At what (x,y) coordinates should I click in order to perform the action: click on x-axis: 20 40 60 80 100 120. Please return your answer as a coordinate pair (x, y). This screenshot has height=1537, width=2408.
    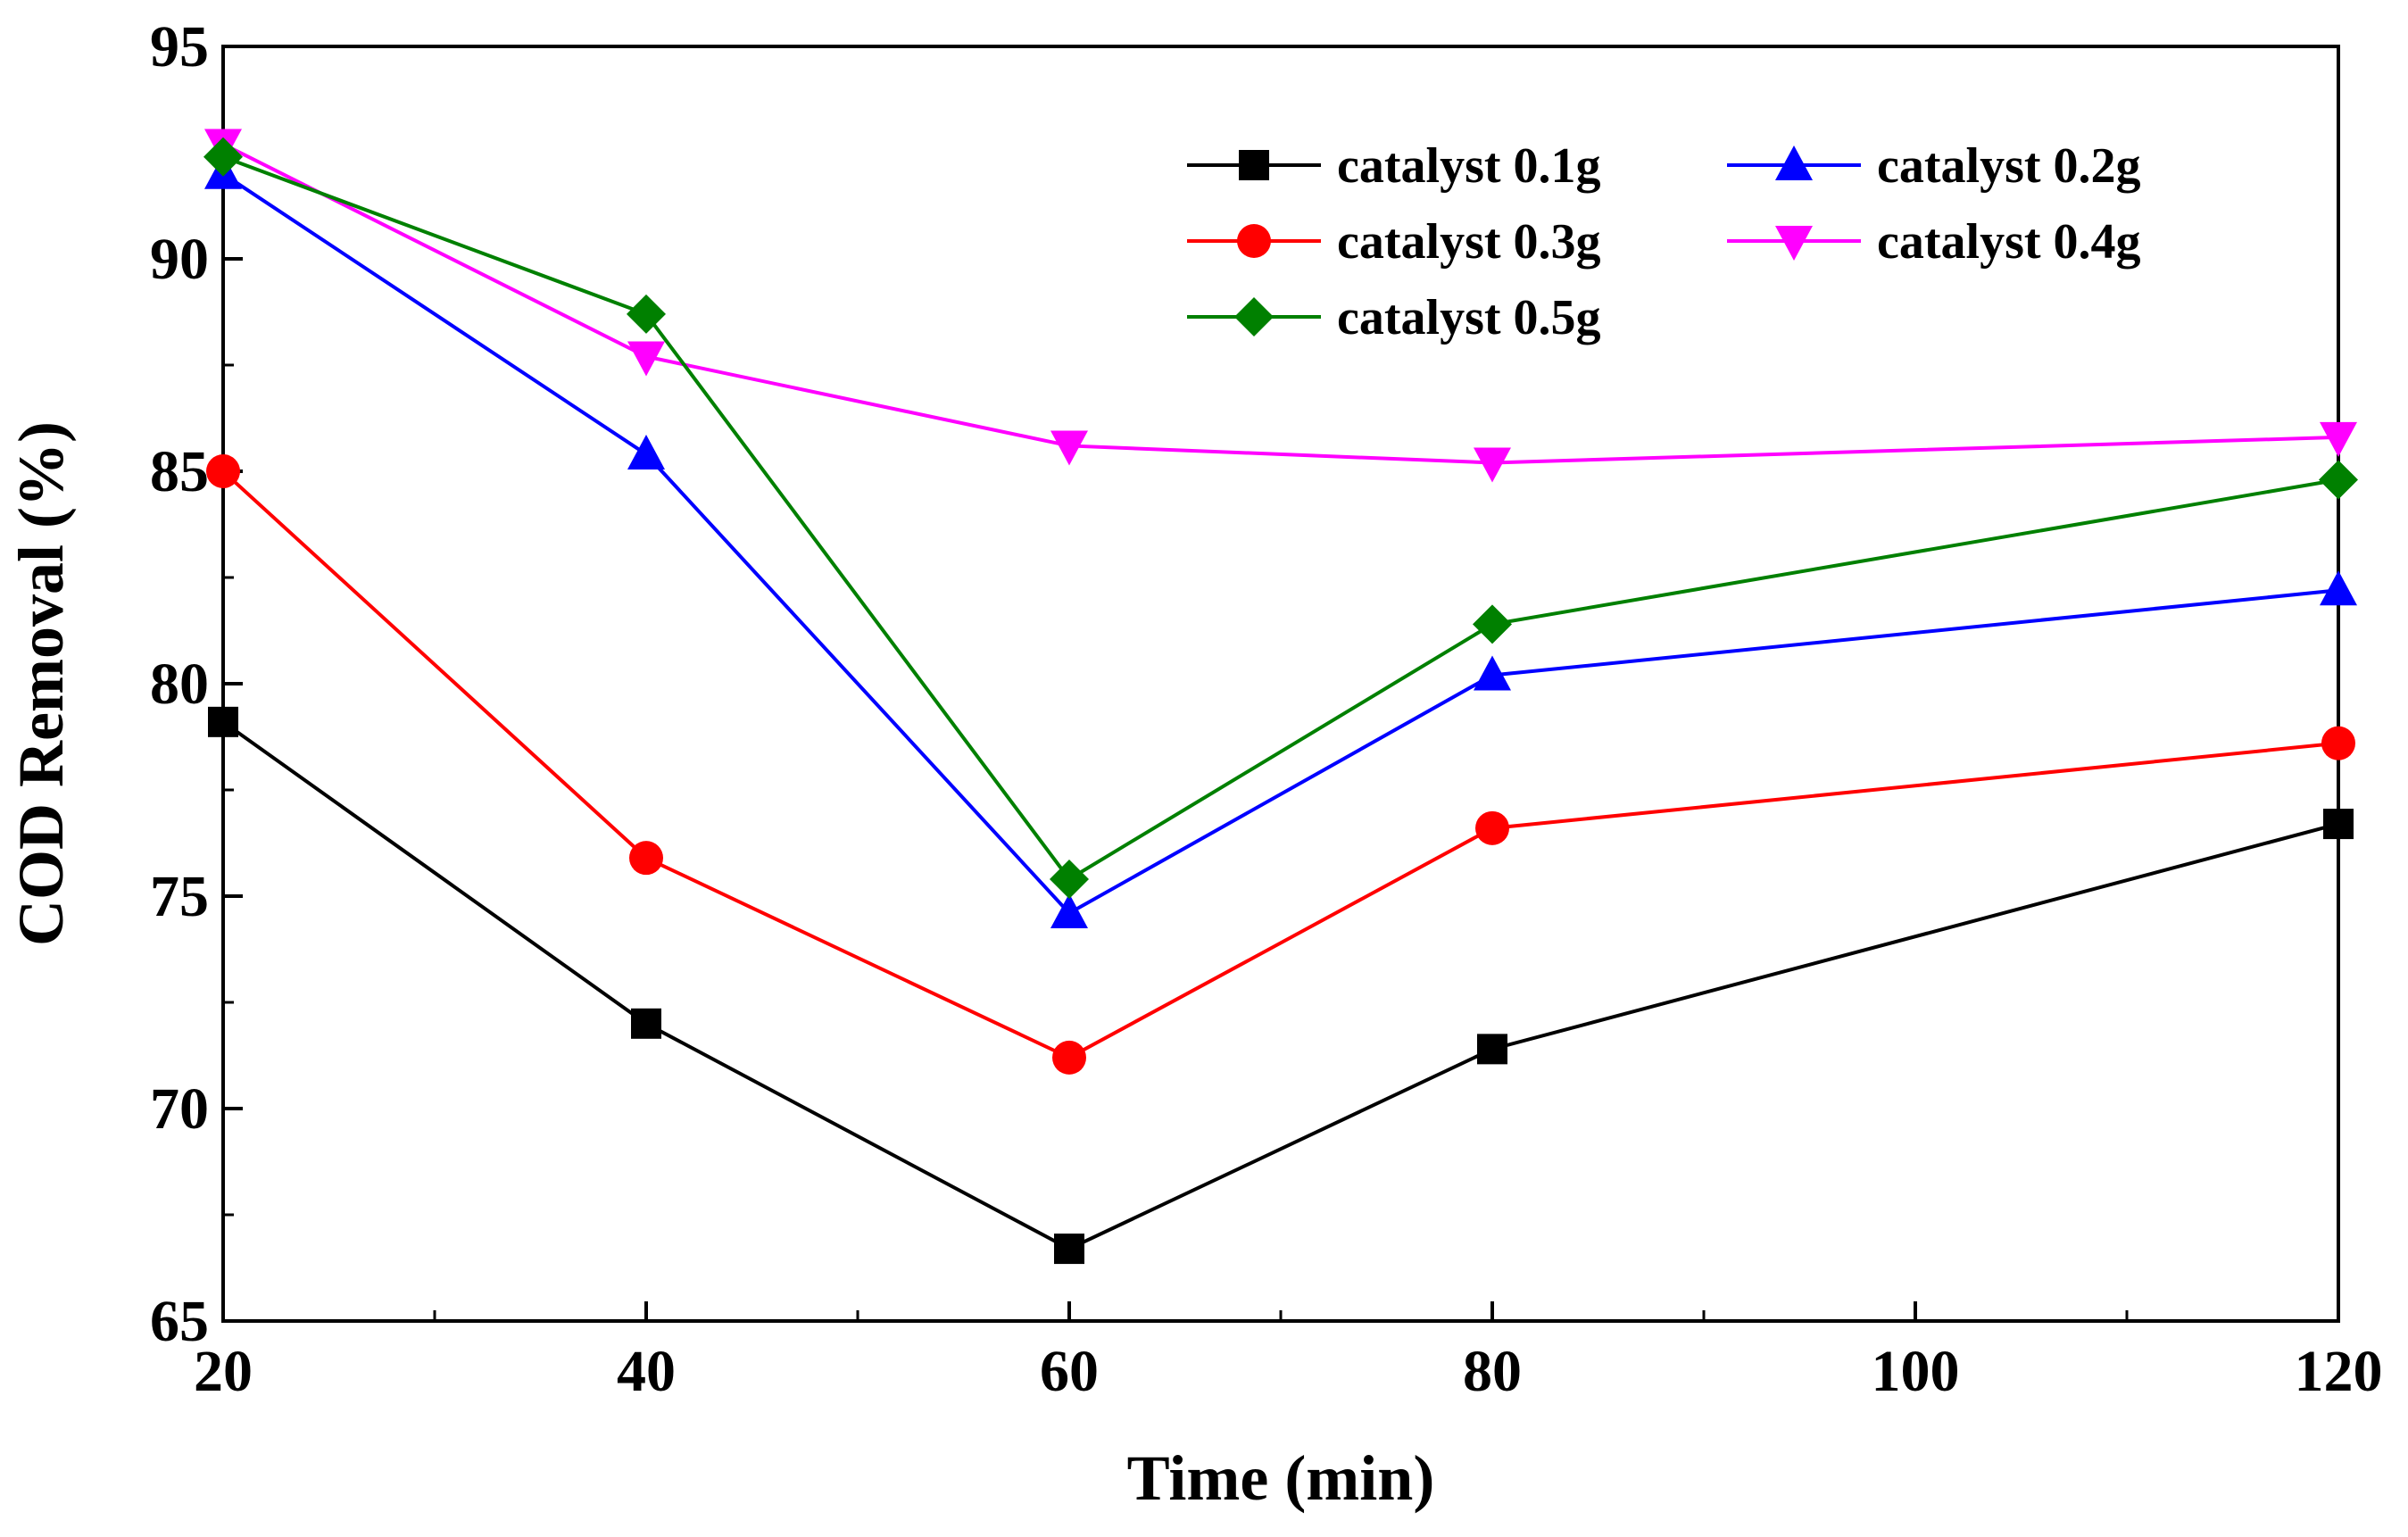
    Looking at the image, I should click on (1288, 1352).